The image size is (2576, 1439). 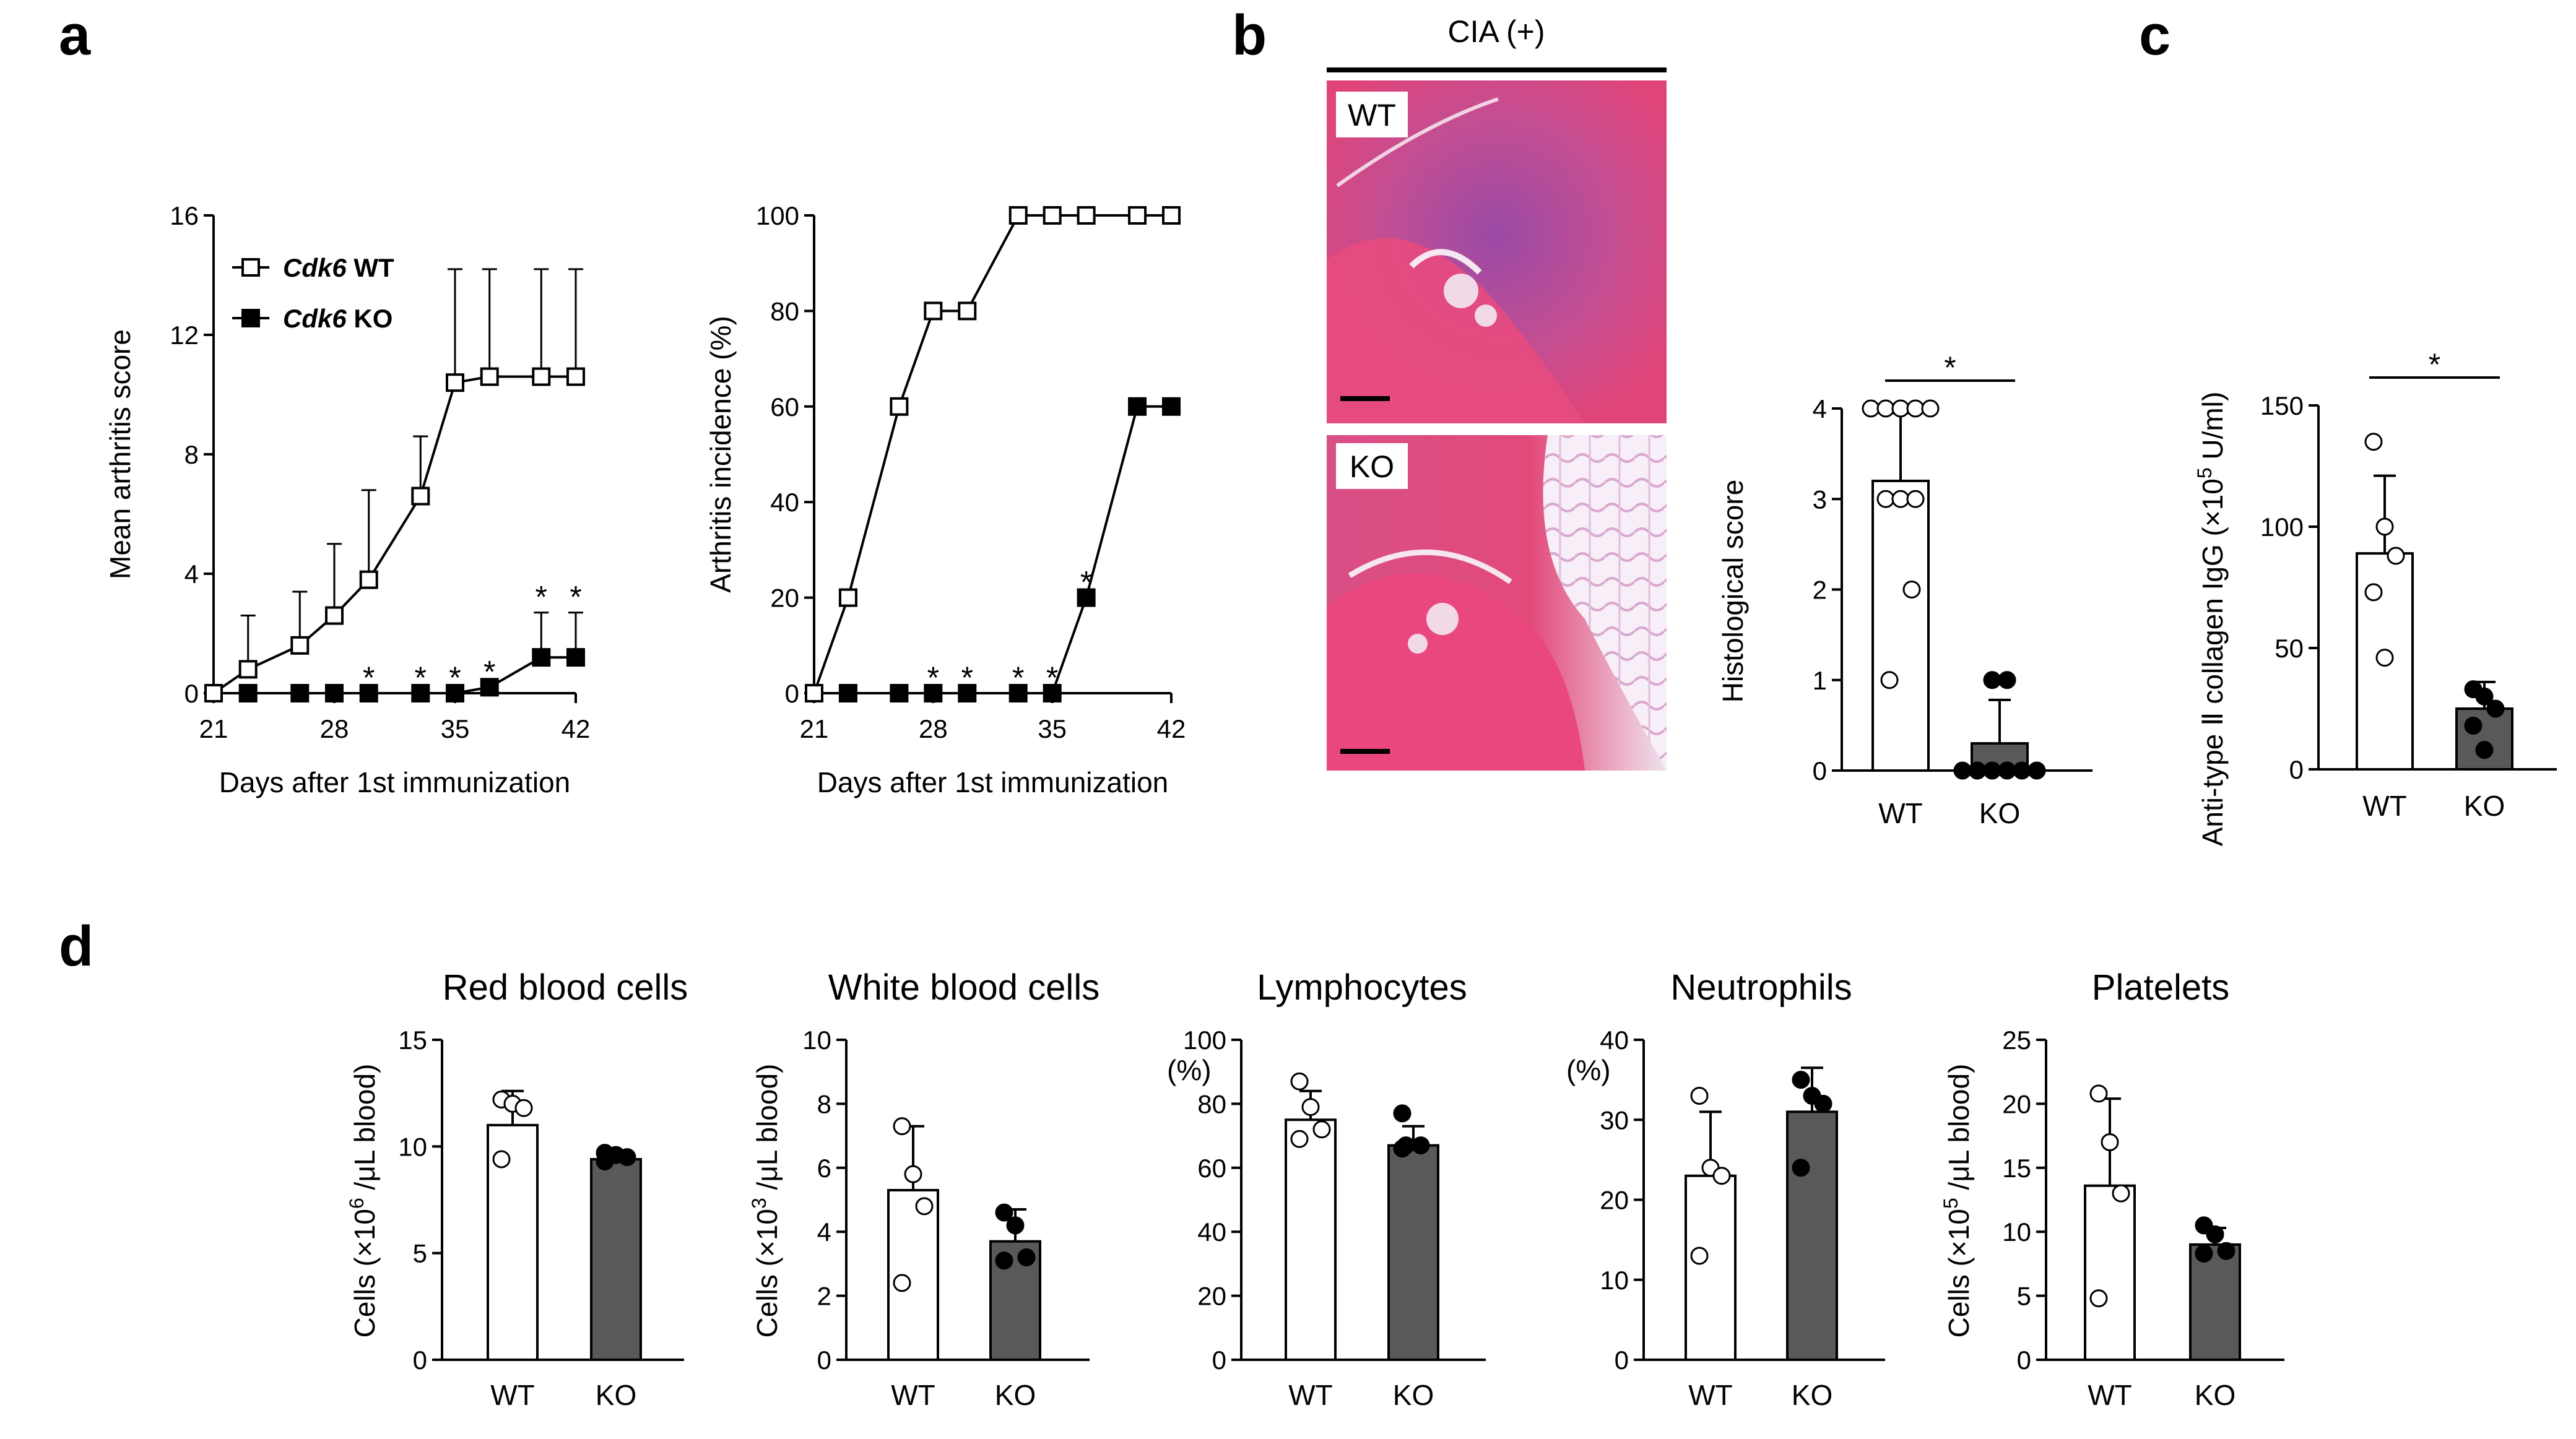 I want to click on arthritis-score-ytick-label: 4, so click(x=191, y=574).